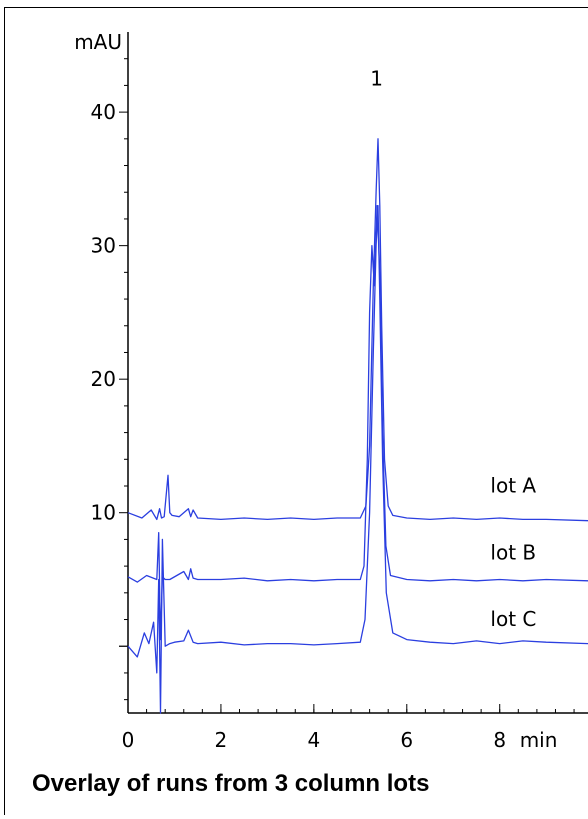 The height and width of the screenshot is (819, 588). I want to click on x-axis-label: min, so click(539, 740).